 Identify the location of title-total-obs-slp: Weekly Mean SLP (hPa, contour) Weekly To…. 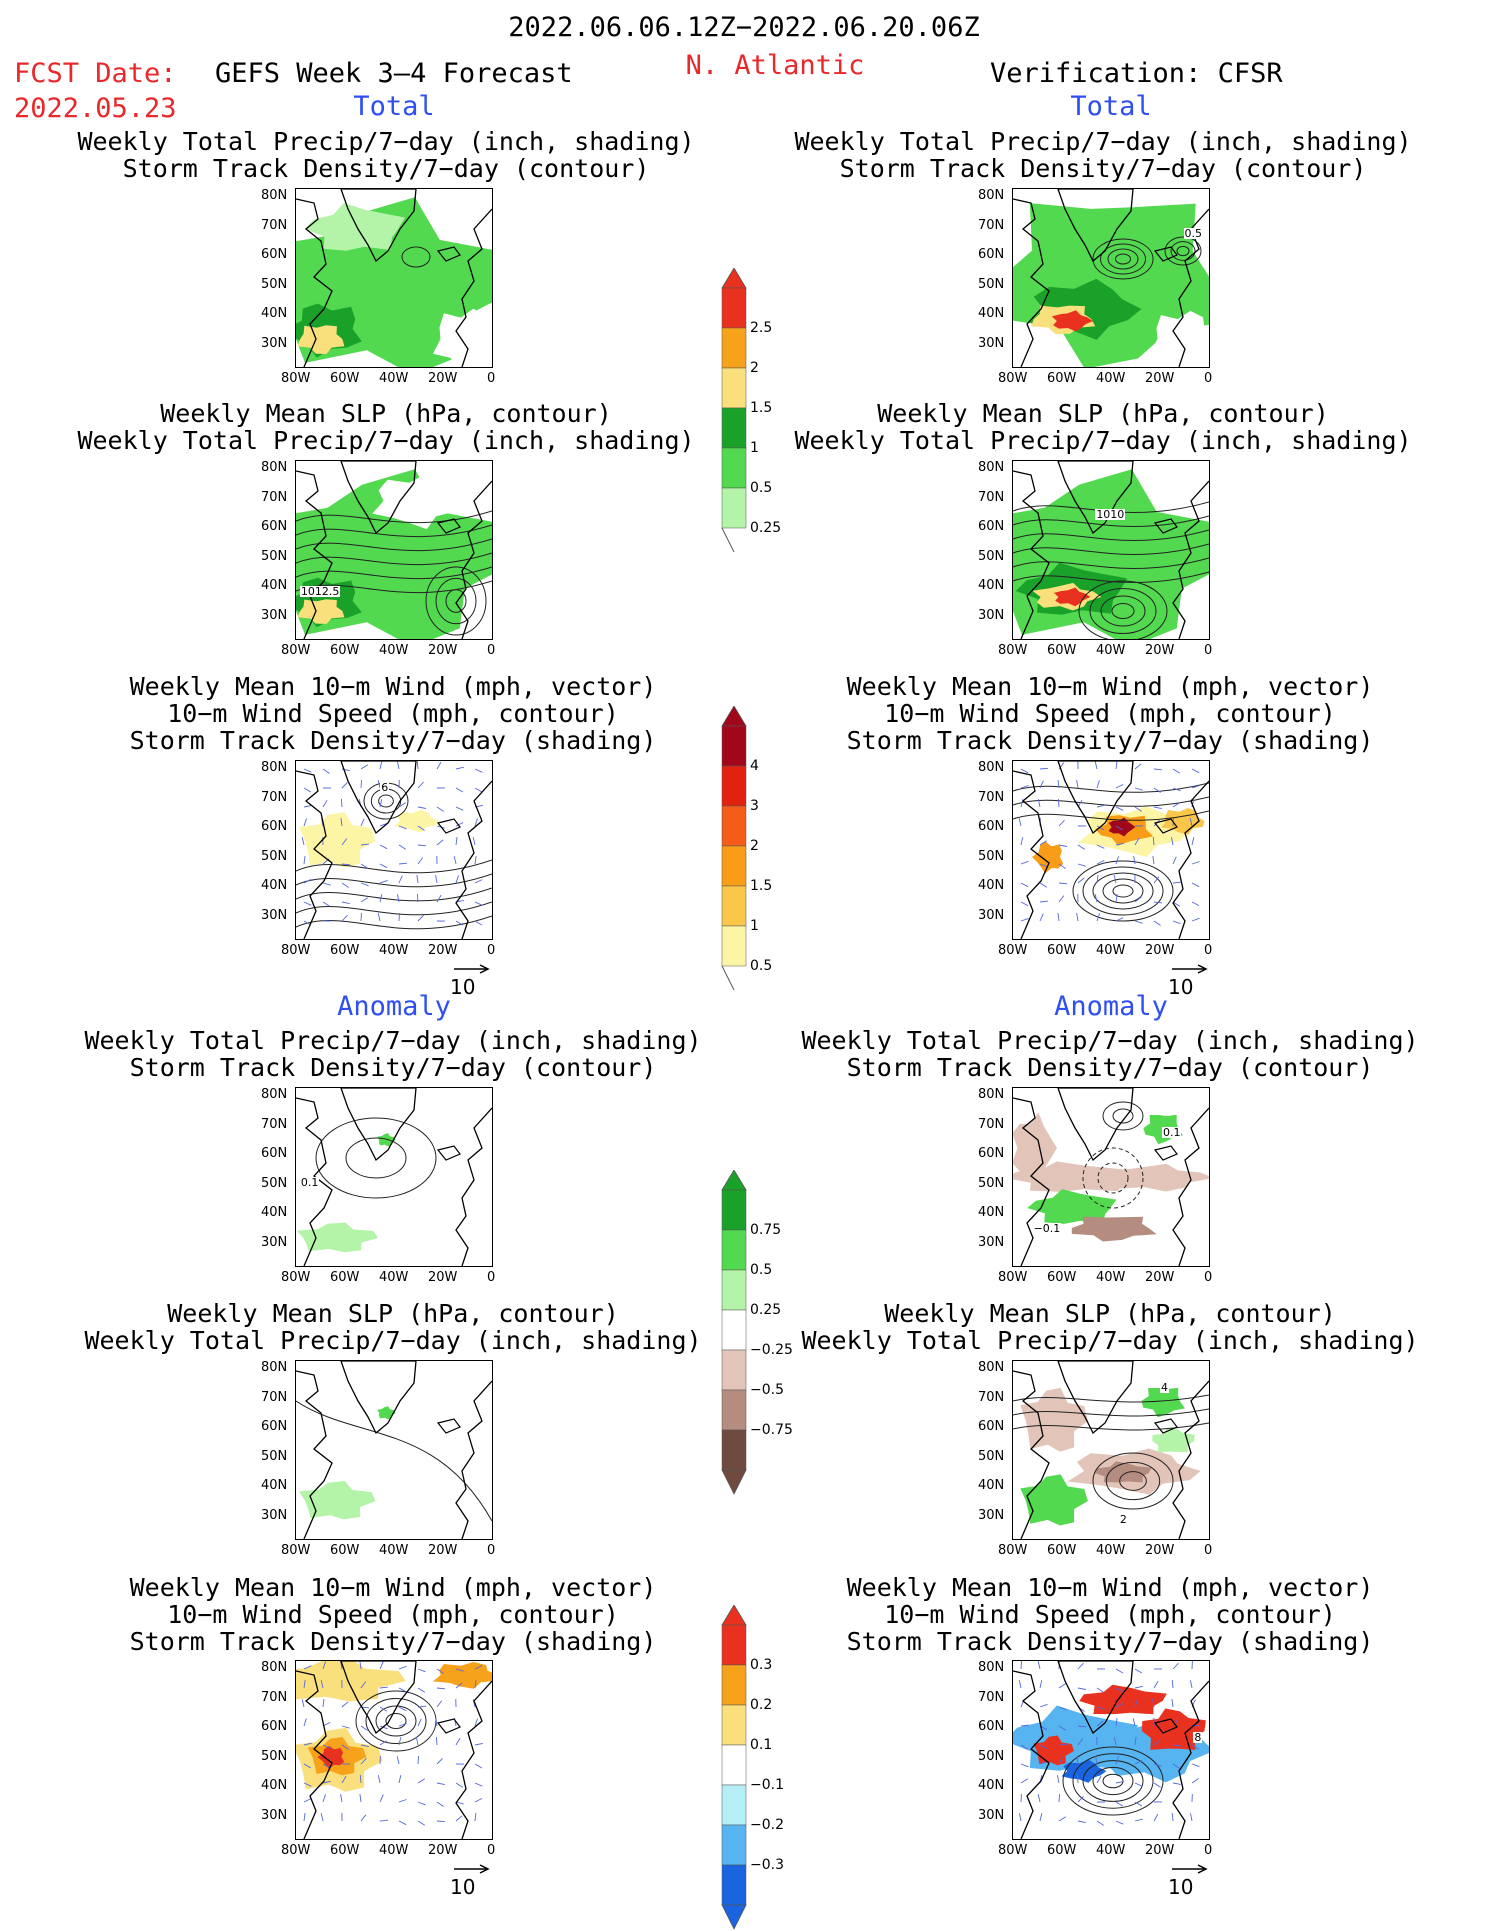
(1102, 427).